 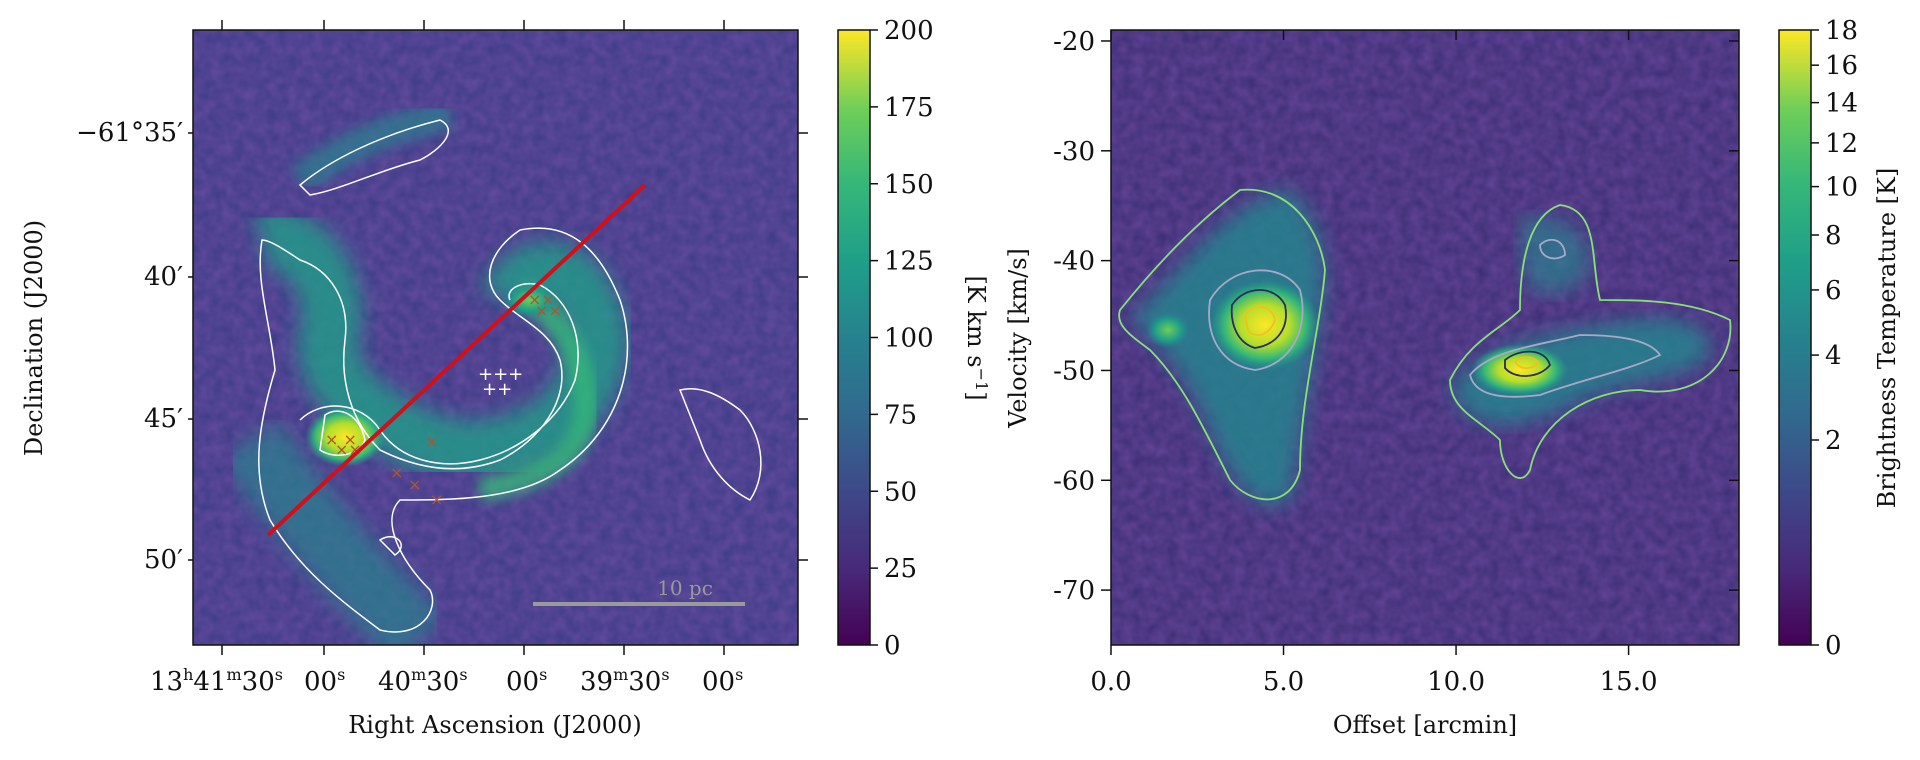 I want to click on brightness-colorbar-label: Brightness Temperature [K], so click(x=1887, y=338).